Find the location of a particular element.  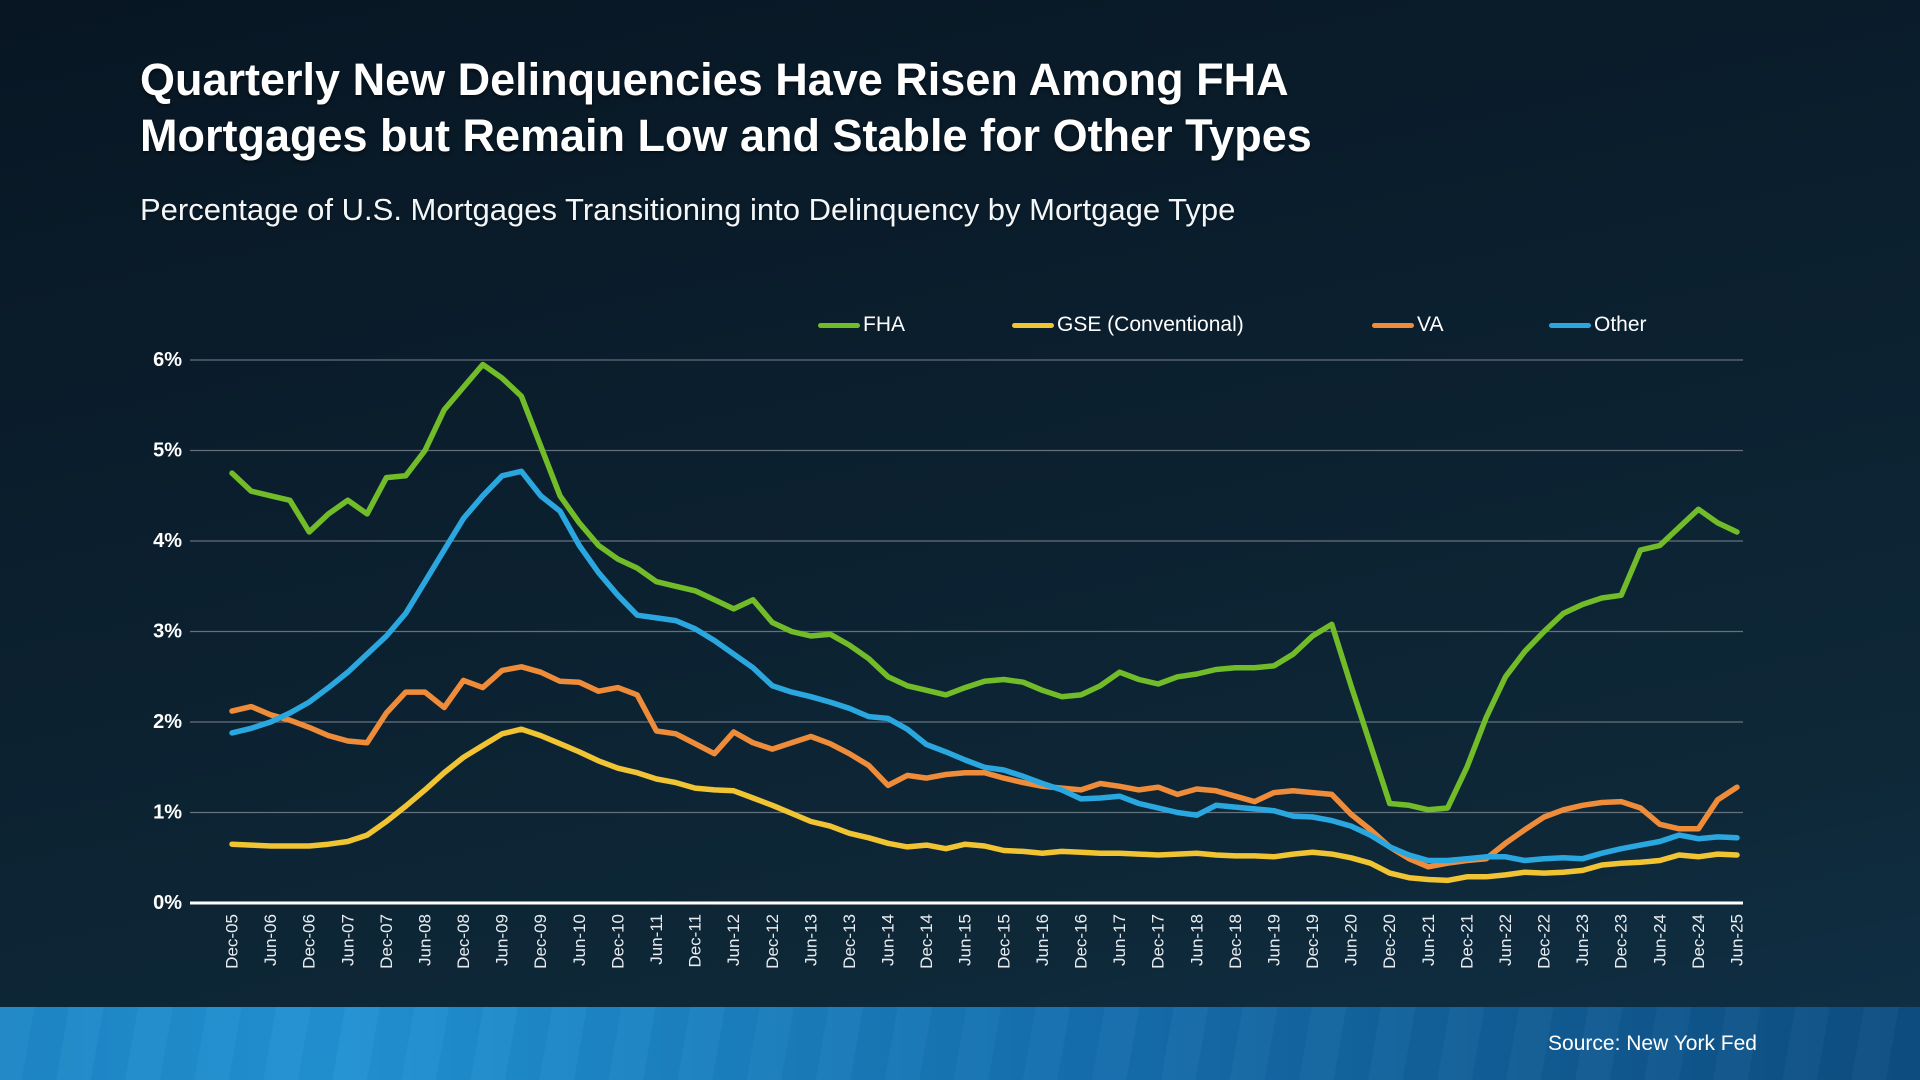

x-axis-tick-label: Jun-16 is located at coordinates (1042, 940).